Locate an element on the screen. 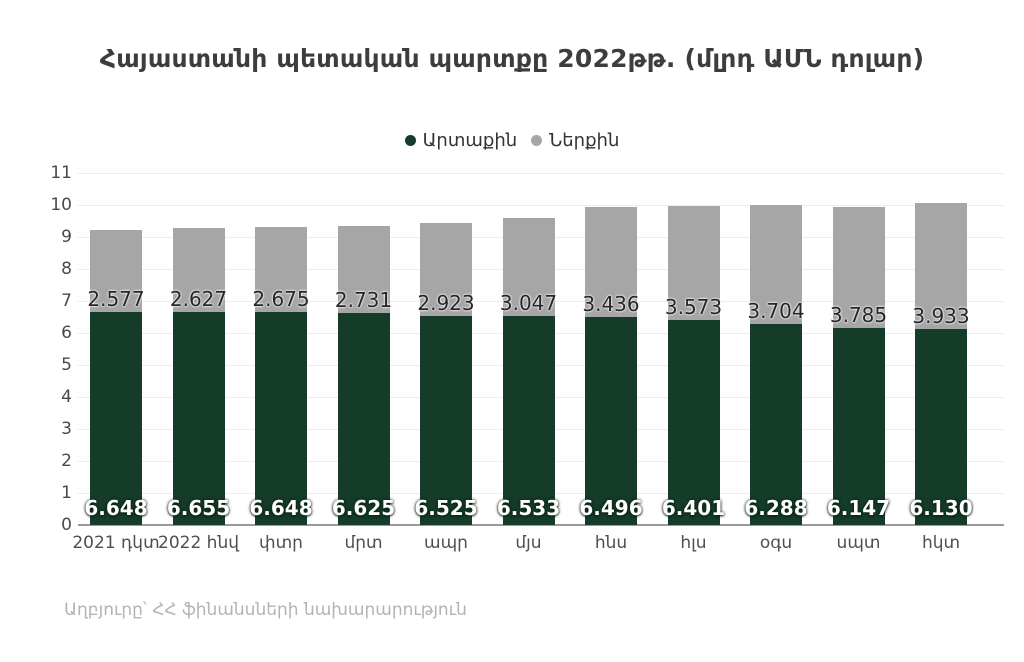 This screenshot has height=662, width=1024. value-label-external-5: 6.525 is located at coordinates (446, 508).